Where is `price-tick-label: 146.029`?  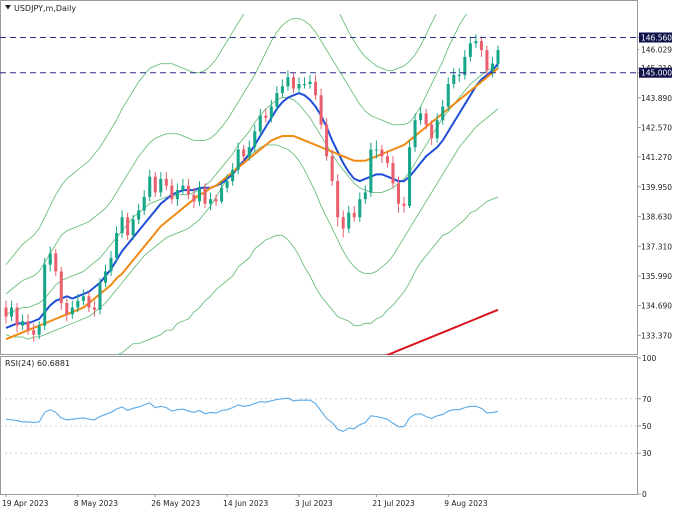
price-tick-label: 146.029 is located at coordinates (656, 49).